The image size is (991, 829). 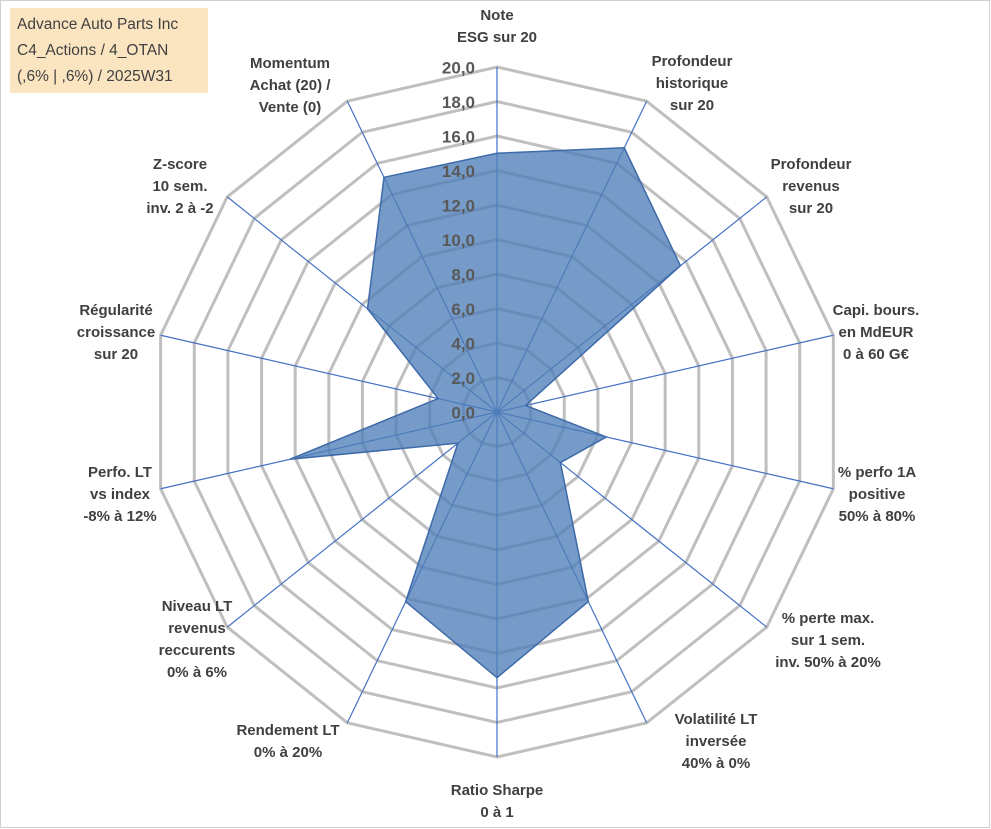 I want to click on axis-label: Note, so click(x=496, y=15).